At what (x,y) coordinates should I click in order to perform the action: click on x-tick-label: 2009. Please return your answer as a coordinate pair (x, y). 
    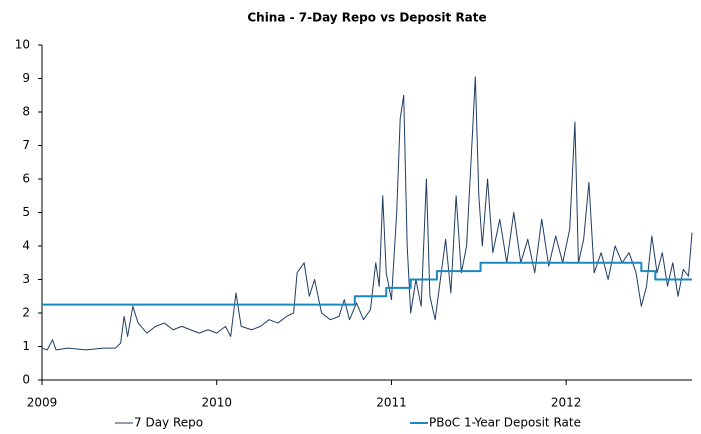
    Looking at the image, I should click on (42, 403).